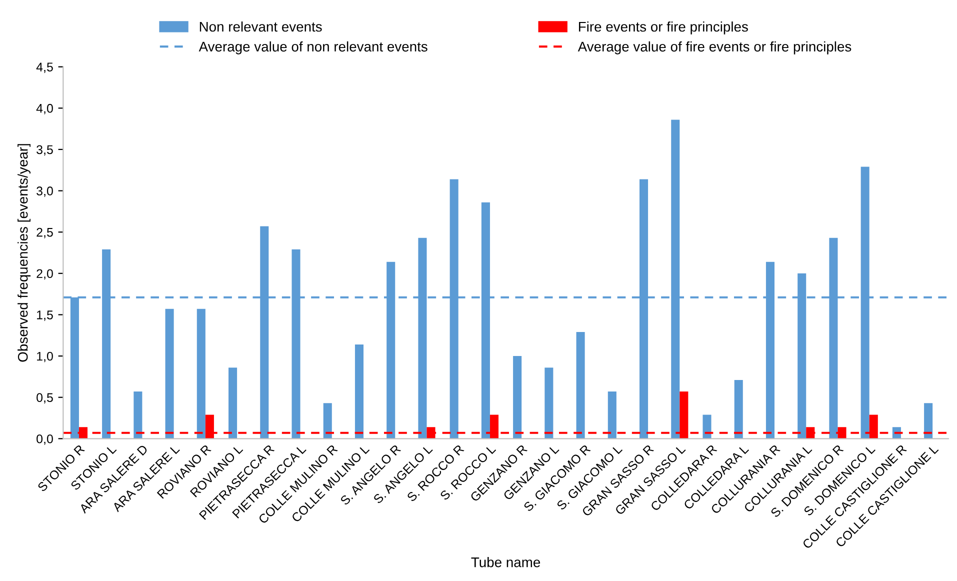 The height and width of the screenshot is (581, 957). I want to click on y-tick-label: 0,0, so click(44, 439).